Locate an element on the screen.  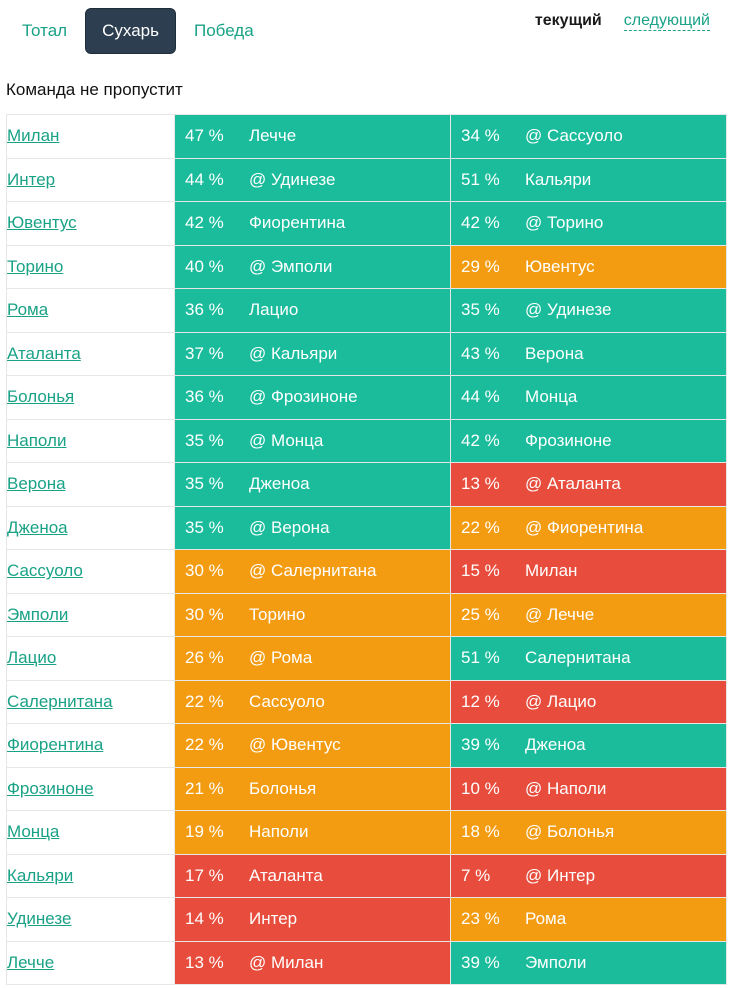
current-match-cell: 35 % @ Верона is located at coordinates (312, 527).